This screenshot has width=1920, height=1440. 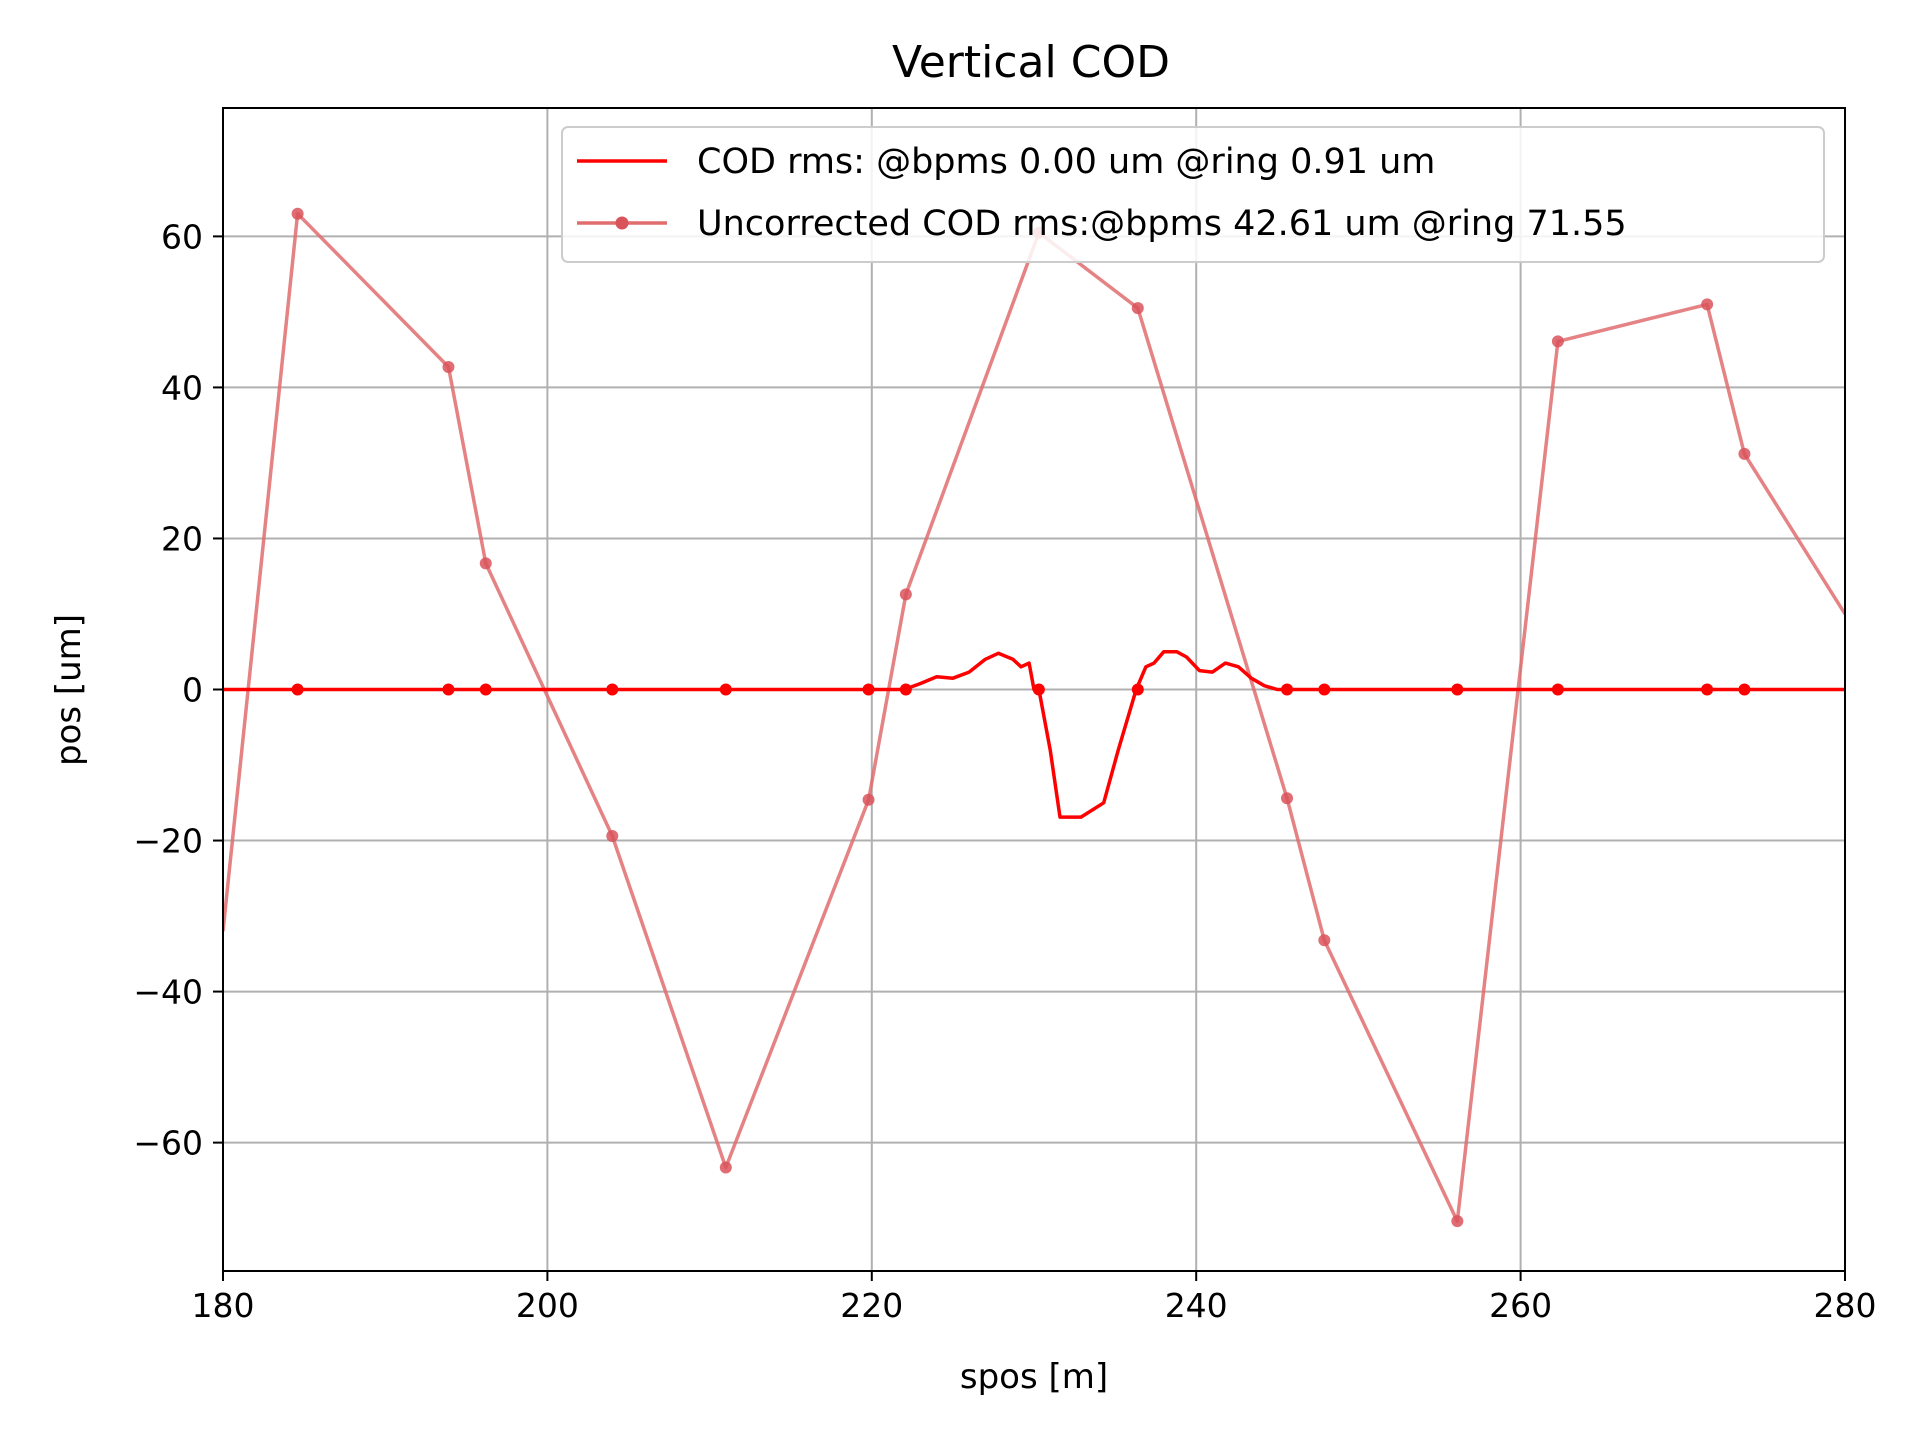 What do you see at coordinates (1196, 1305) in the screenshot?
I see `x-tick-label: 240` at bounding box center [1196, 1305].